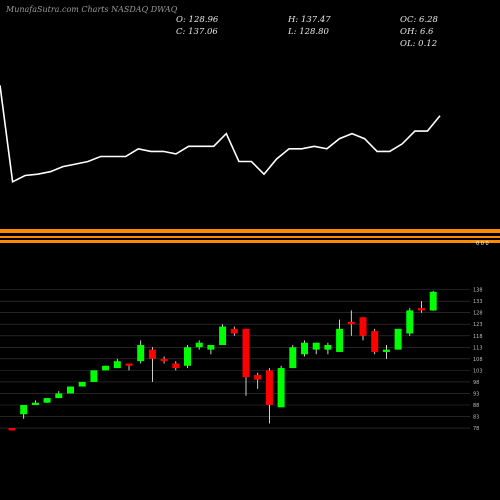  Describe the element at coordinates (478, 291) in the screenshot. I see `y-tick-label: 138` at that location.